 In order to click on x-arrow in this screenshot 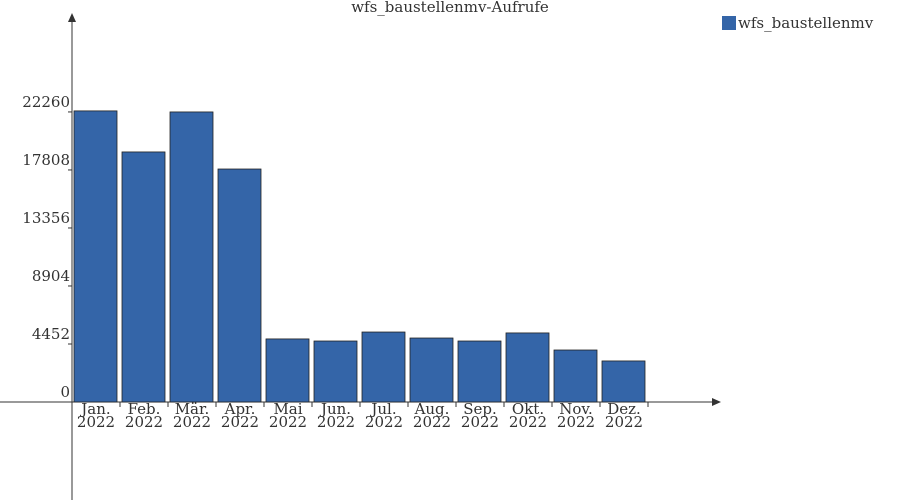, I will do `click(716, 402)`.